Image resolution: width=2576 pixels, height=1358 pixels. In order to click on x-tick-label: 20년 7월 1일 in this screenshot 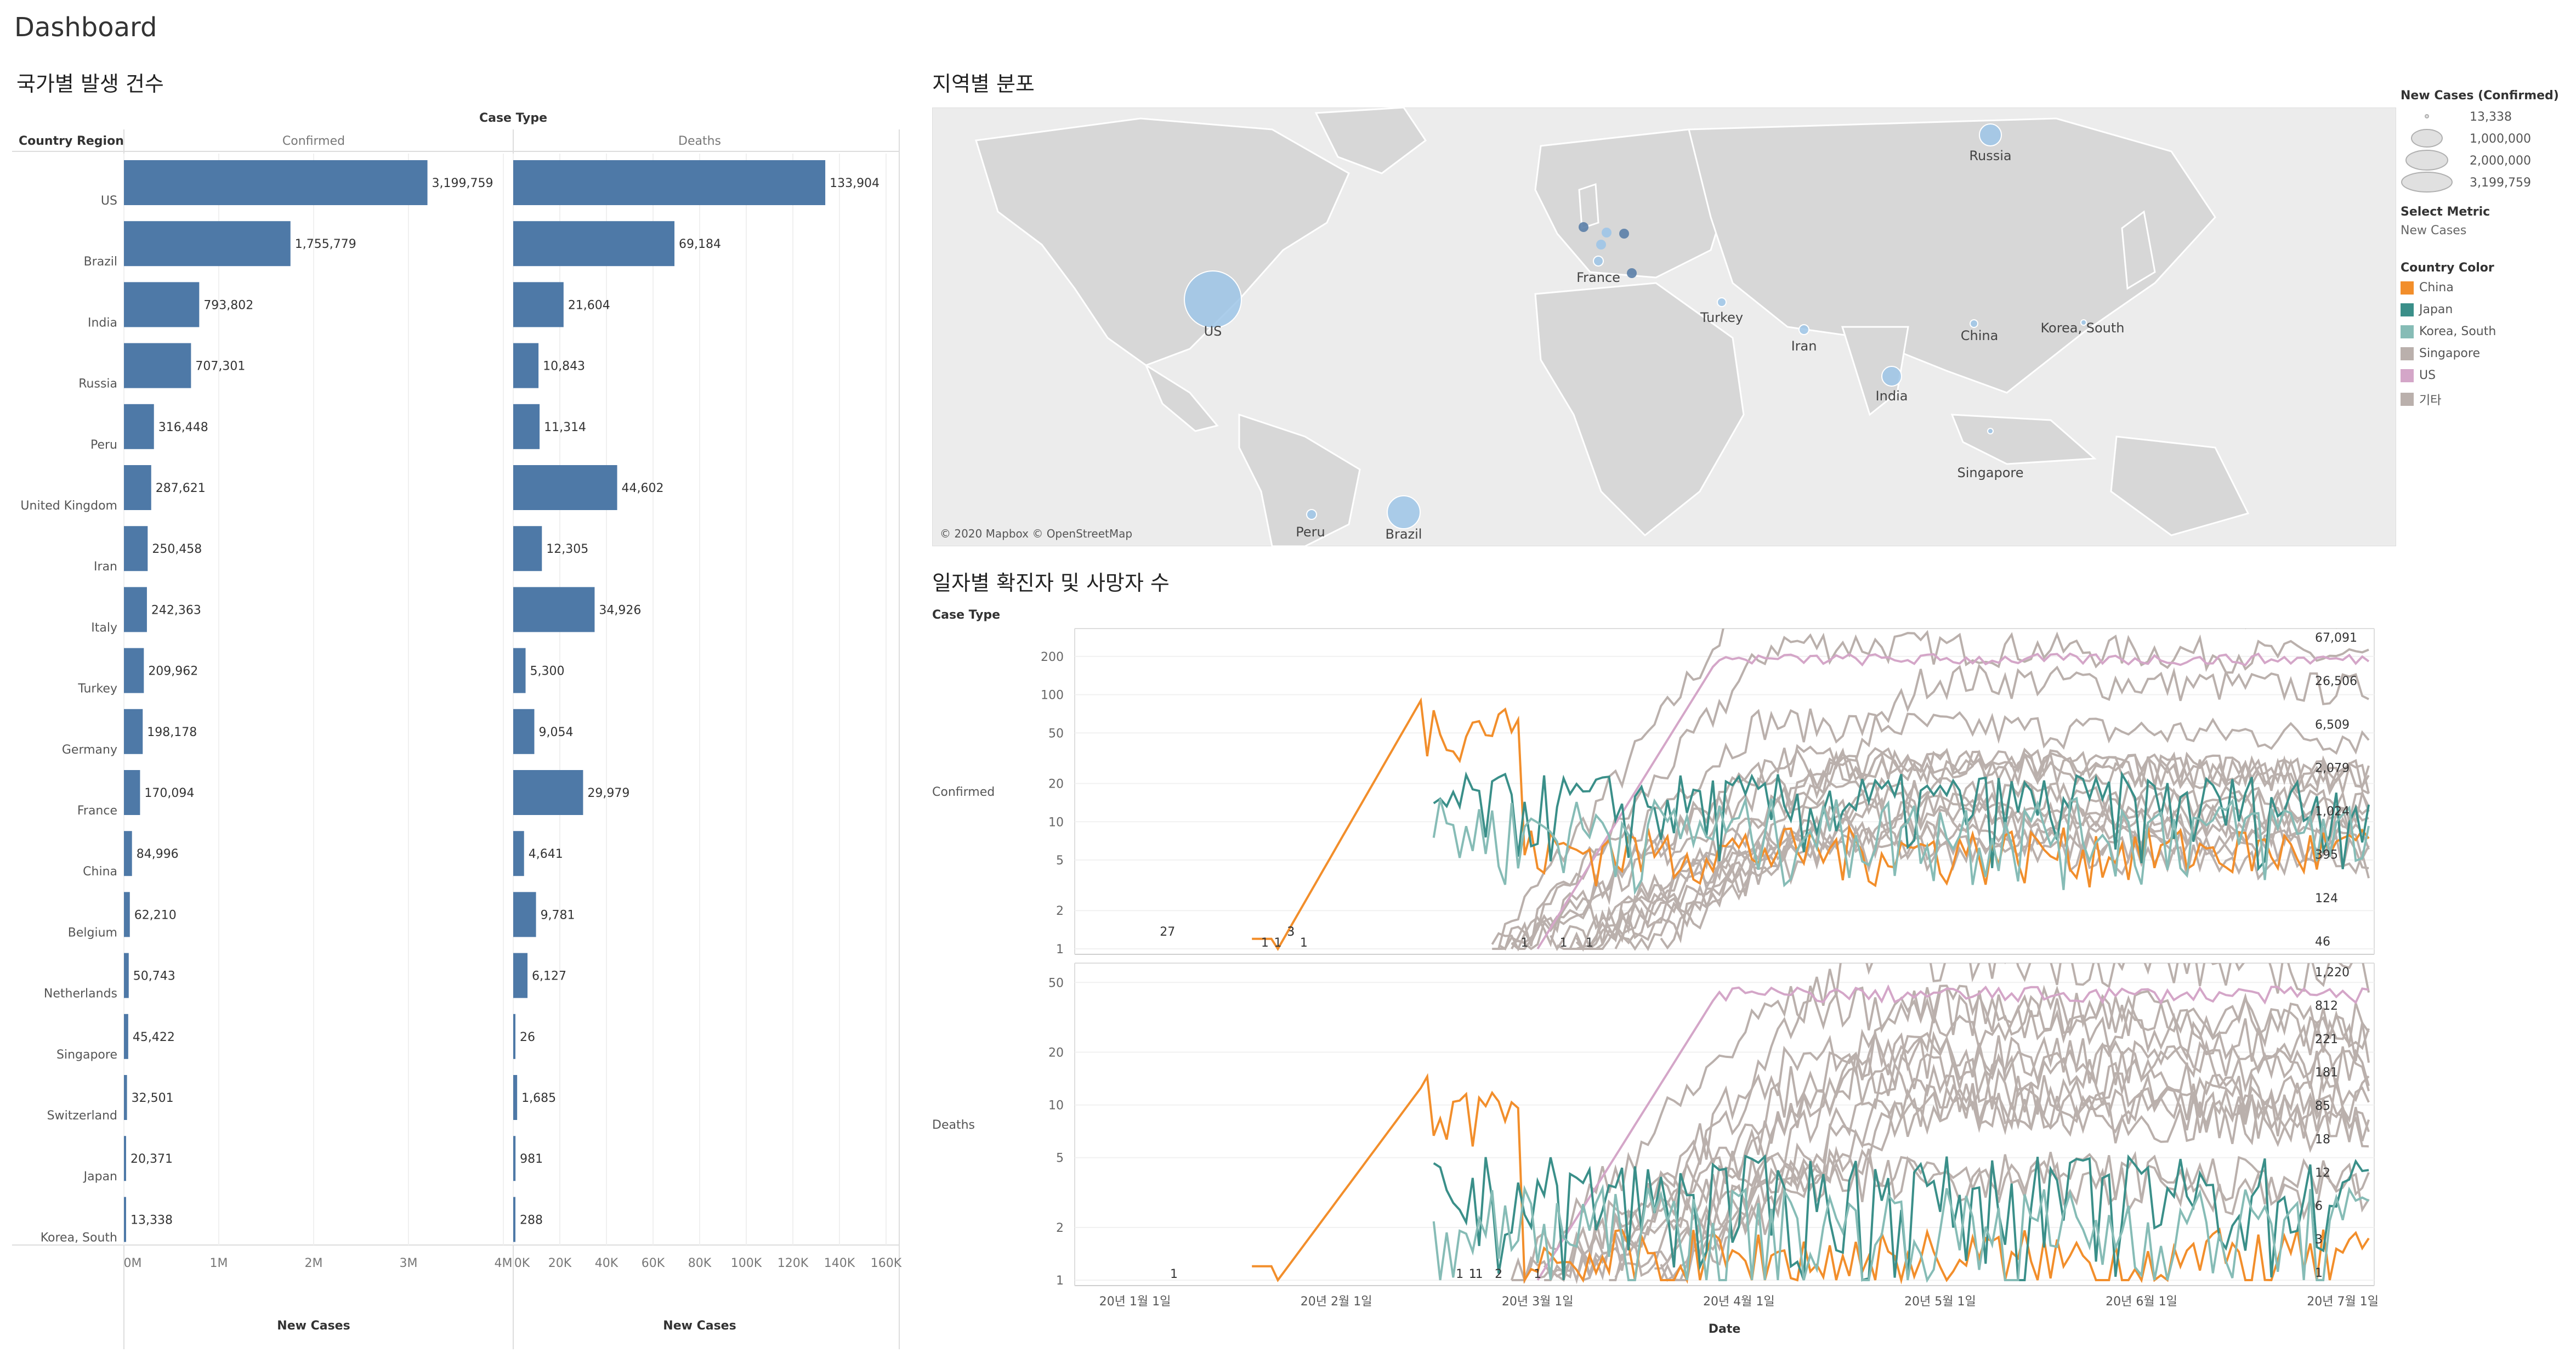, I will do `click(2343, 1302)`.